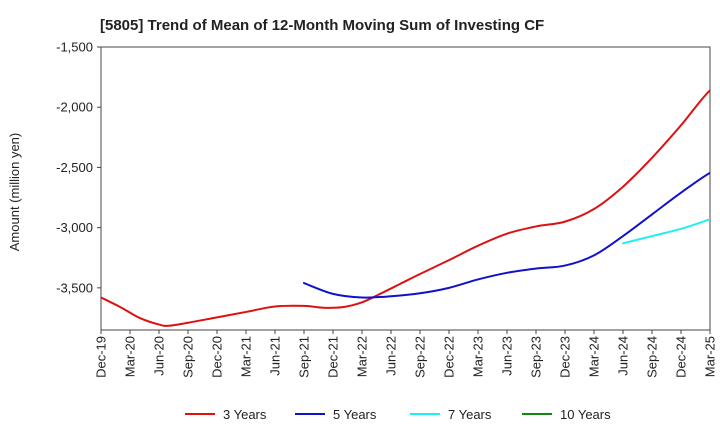  Describe the element at coordinates (391, 356) in the screenshot. I see `x-tick-label: Jun-22` at that location.